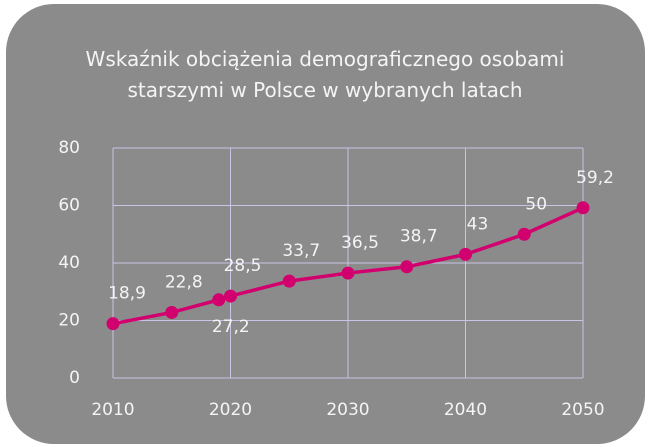 The width and height of the screenshot is (649, 447). What do you see at coordinates (230, 410) in the screenshot?
I see `x-tick-label: 2020` at bounding box center [230, 410].